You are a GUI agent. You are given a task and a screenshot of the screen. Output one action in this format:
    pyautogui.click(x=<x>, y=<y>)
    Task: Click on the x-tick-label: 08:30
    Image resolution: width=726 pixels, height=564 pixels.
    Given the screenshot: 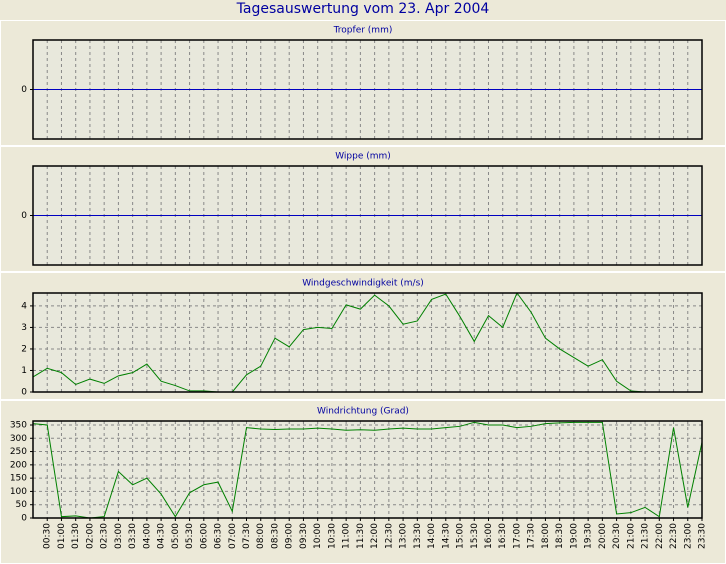 What is the action you would take?
    pyautogui.click(x=275, y=536)
    